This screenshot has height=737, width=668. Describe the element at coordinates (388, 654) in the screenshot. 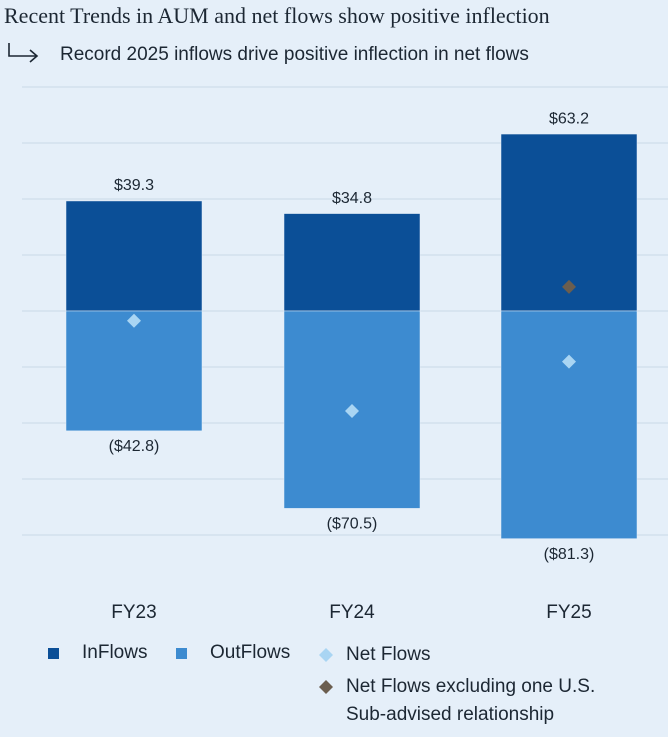

I see `legend-label: Net Flows` at that location.